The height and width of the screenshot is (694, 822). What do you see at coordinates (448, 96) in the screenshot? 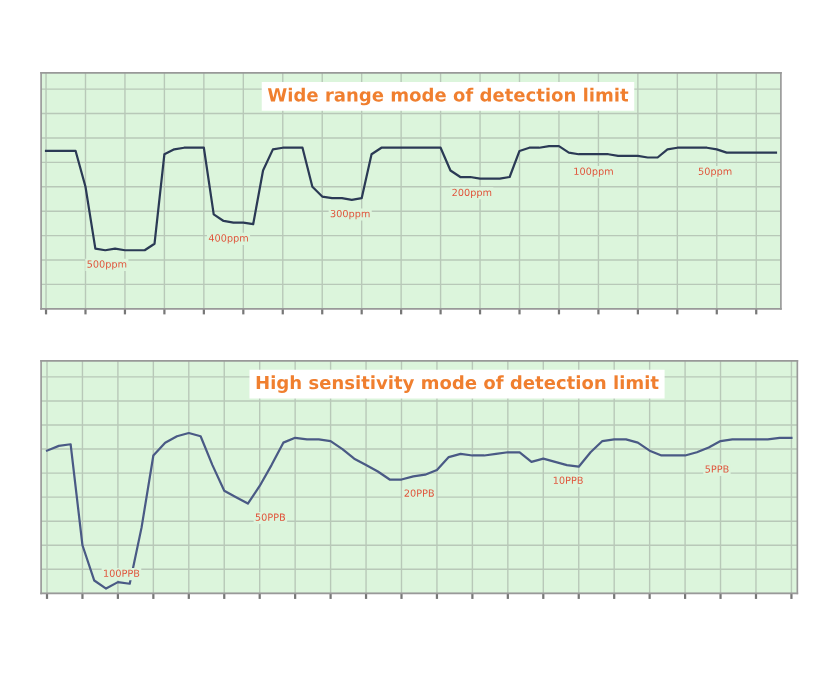
I see `chart-title: Wide range mode of detection limit` at bounding box center [448, 96].